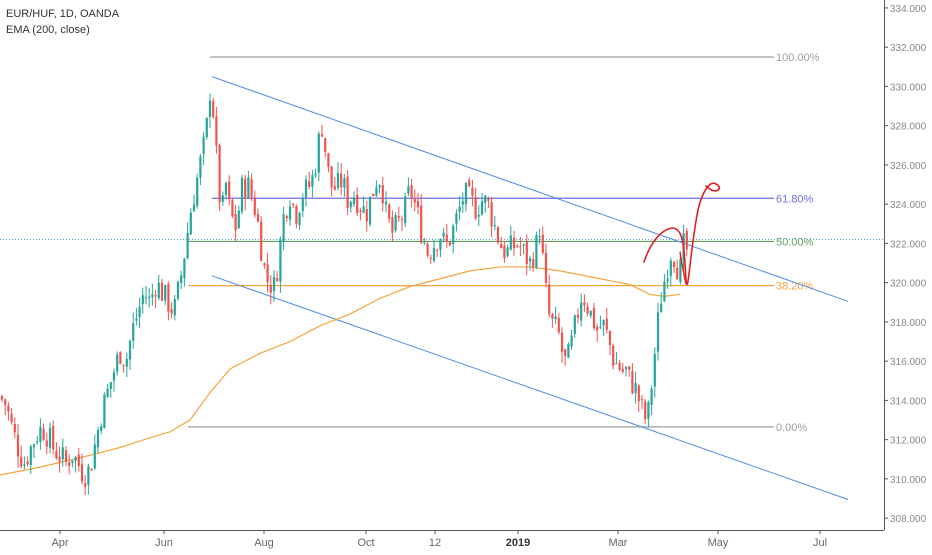 This screenshot has height=555, width=932. What do you see at coordinates (908, 9) in the screenshot?
I see `y-tick-label: 334.000` at bounding box center [908, 9].